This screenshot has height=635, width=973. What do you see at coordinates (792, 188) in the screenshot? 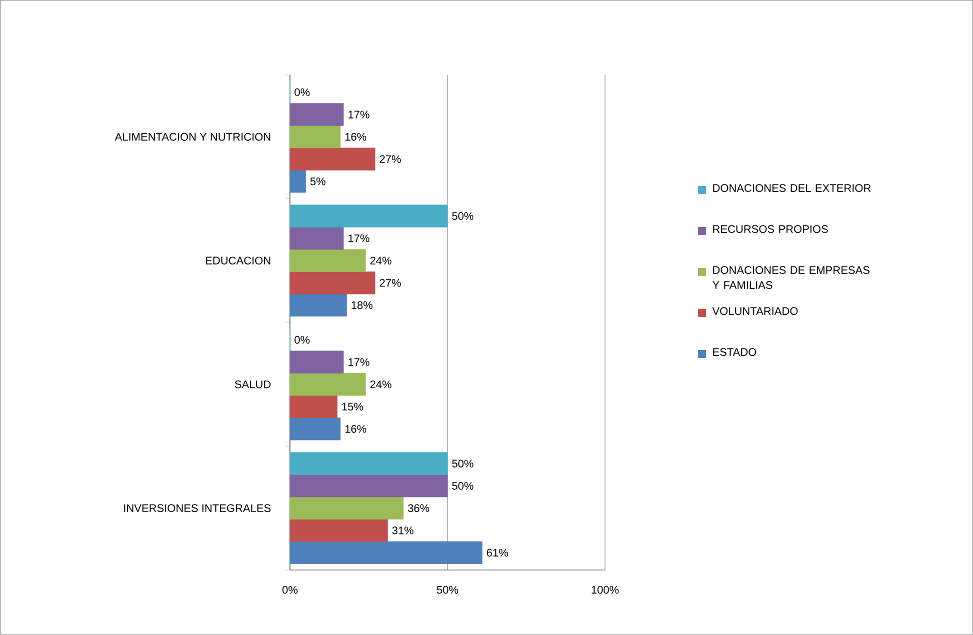
I see `legend-label: DONACIONES DEL EXTERIOR` at bounding box center [792, 188].